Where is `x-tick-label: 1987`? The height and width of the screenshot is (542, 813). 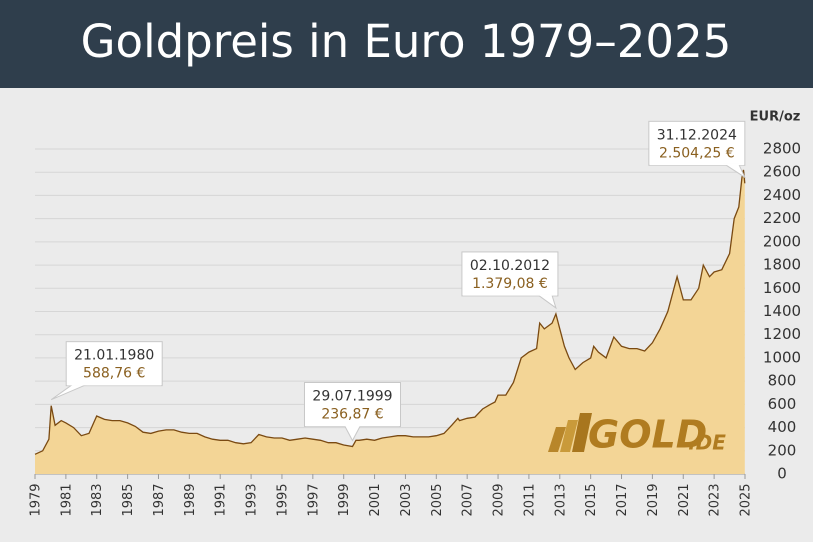 x-tick-label: 1987 is located at coordinates (159, 499).